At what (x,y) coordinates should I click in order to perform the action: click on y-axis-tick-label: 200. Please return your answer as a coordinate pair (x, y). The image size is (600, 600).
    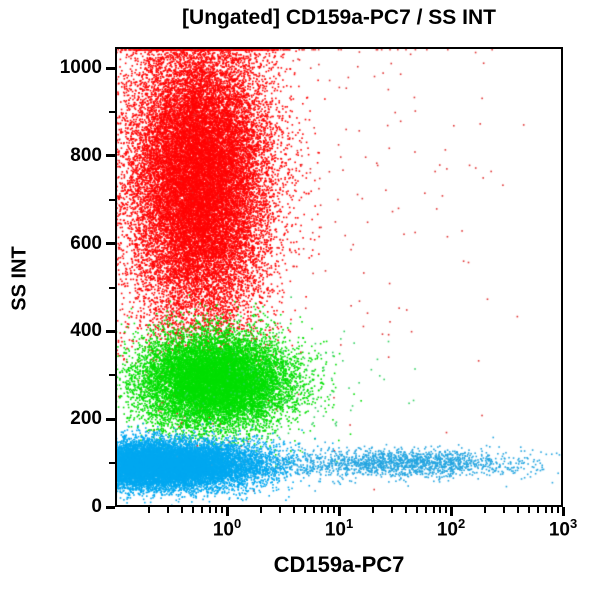
    Looking at the image, I should click on (86, 419).